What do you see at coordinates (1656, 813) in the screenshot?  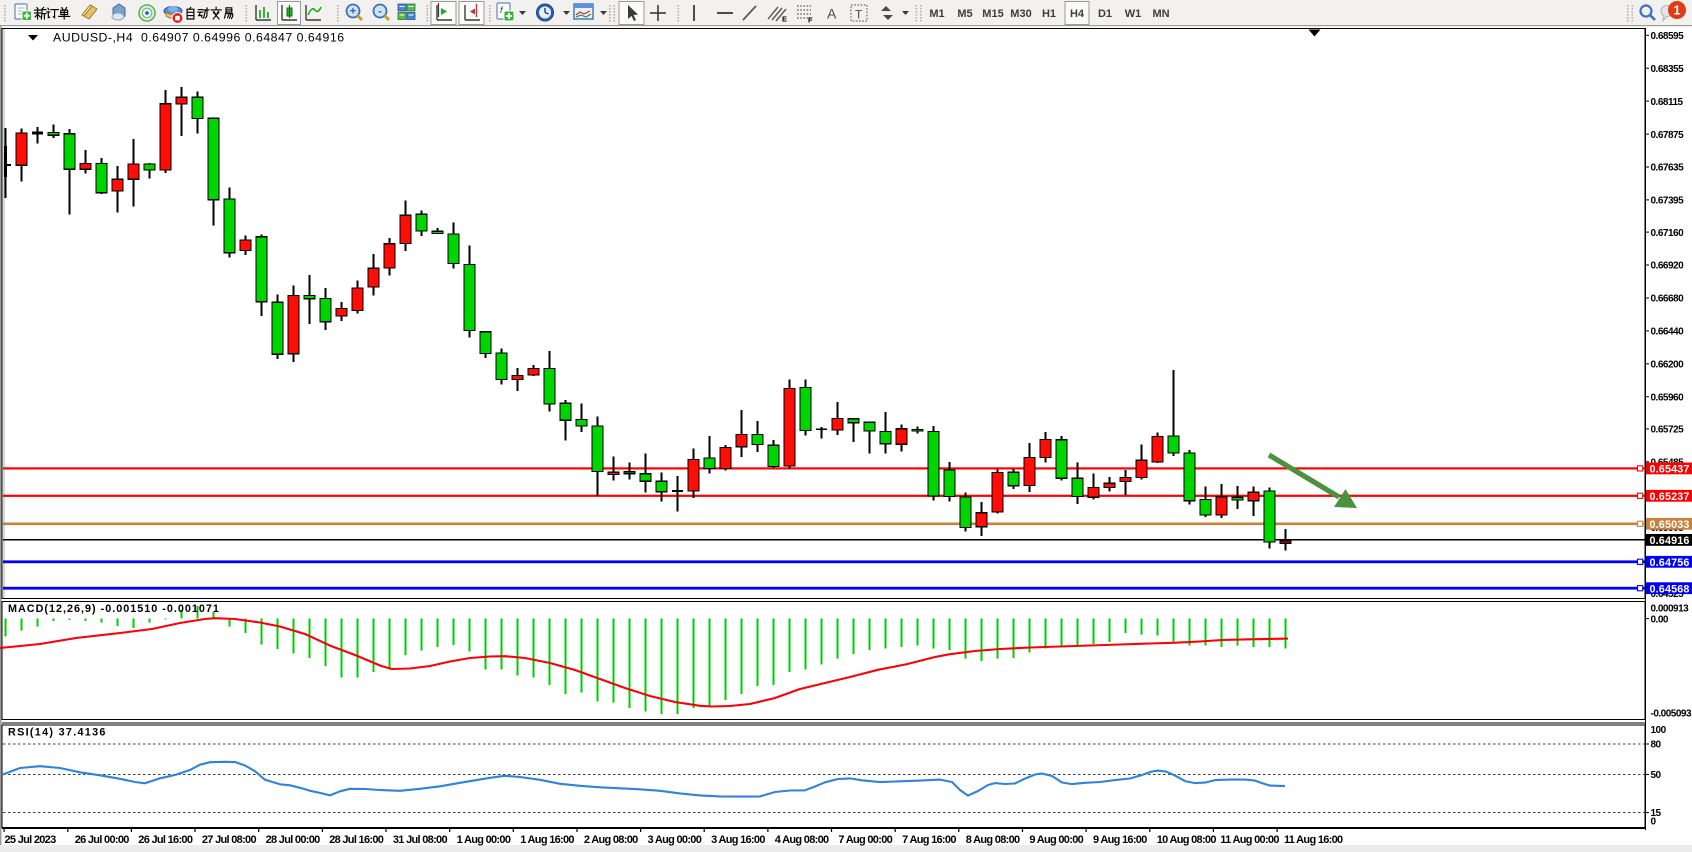 I see `svg-text: 15` at bounding box center [1656, 813].